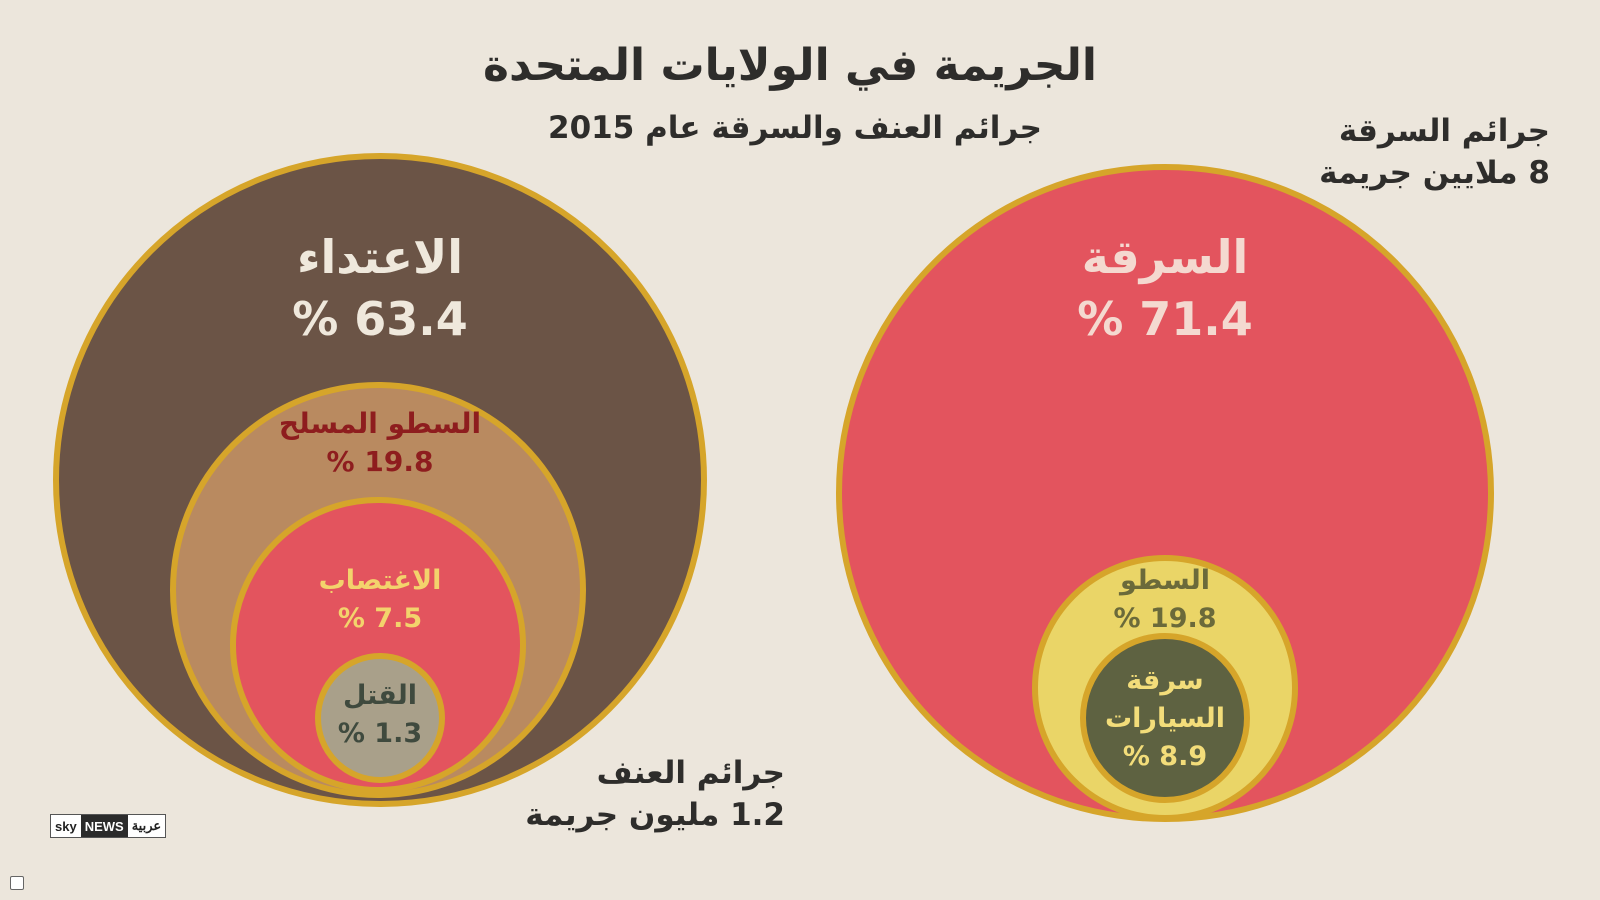 This screenshot has width=1600, height=900. I want to click on murder-circle, so click(380, 718).